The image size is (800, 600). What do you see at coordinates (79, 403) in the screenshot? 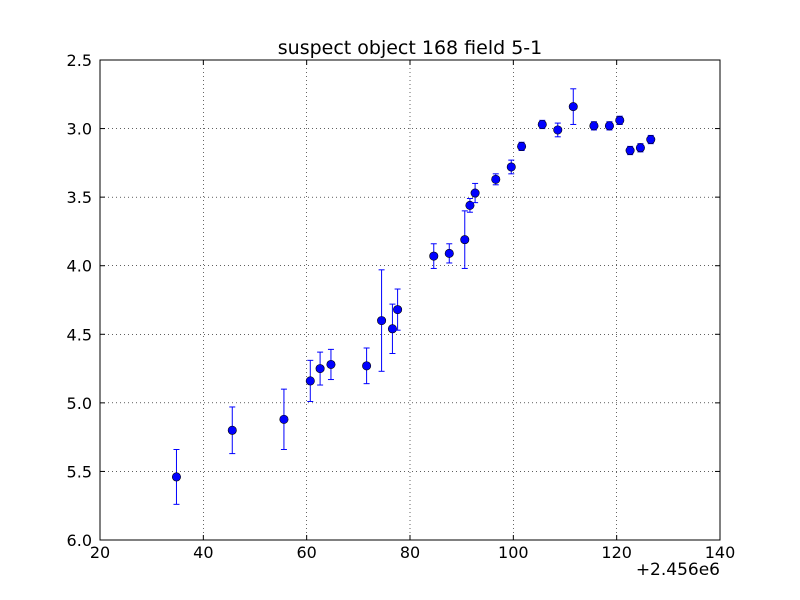
I see `y-tick-label: 5.0` at bounding box center [79, 403].